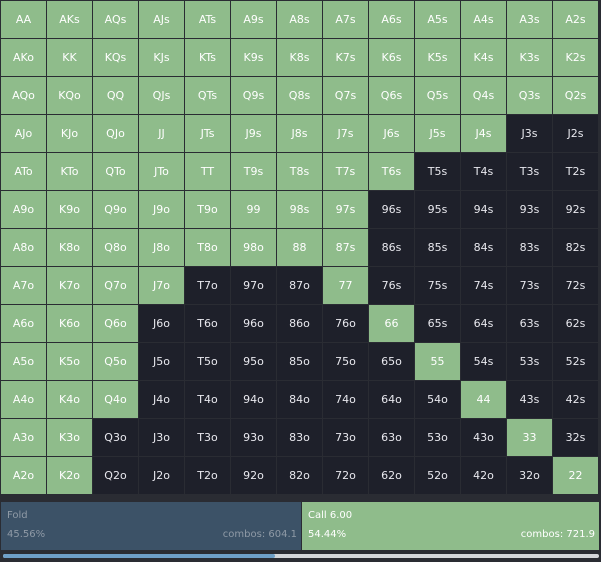 The image size is (601, 562). I want to click on hand-cell: 82o, so click(299, 475).